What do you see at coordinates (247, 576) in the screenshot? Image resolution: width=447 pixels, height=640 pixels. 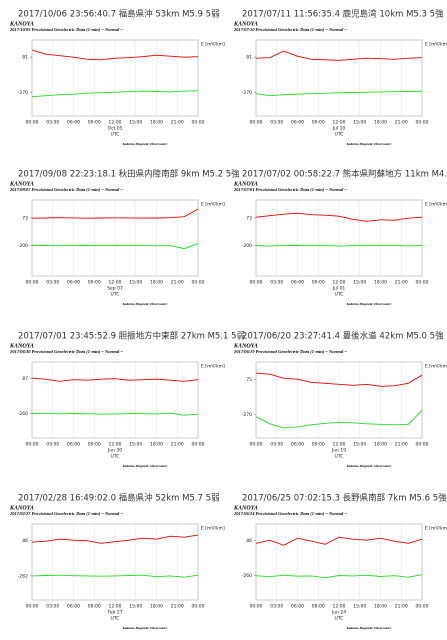 I see `y-tick-label: -260` at bounding box center [247, 576].